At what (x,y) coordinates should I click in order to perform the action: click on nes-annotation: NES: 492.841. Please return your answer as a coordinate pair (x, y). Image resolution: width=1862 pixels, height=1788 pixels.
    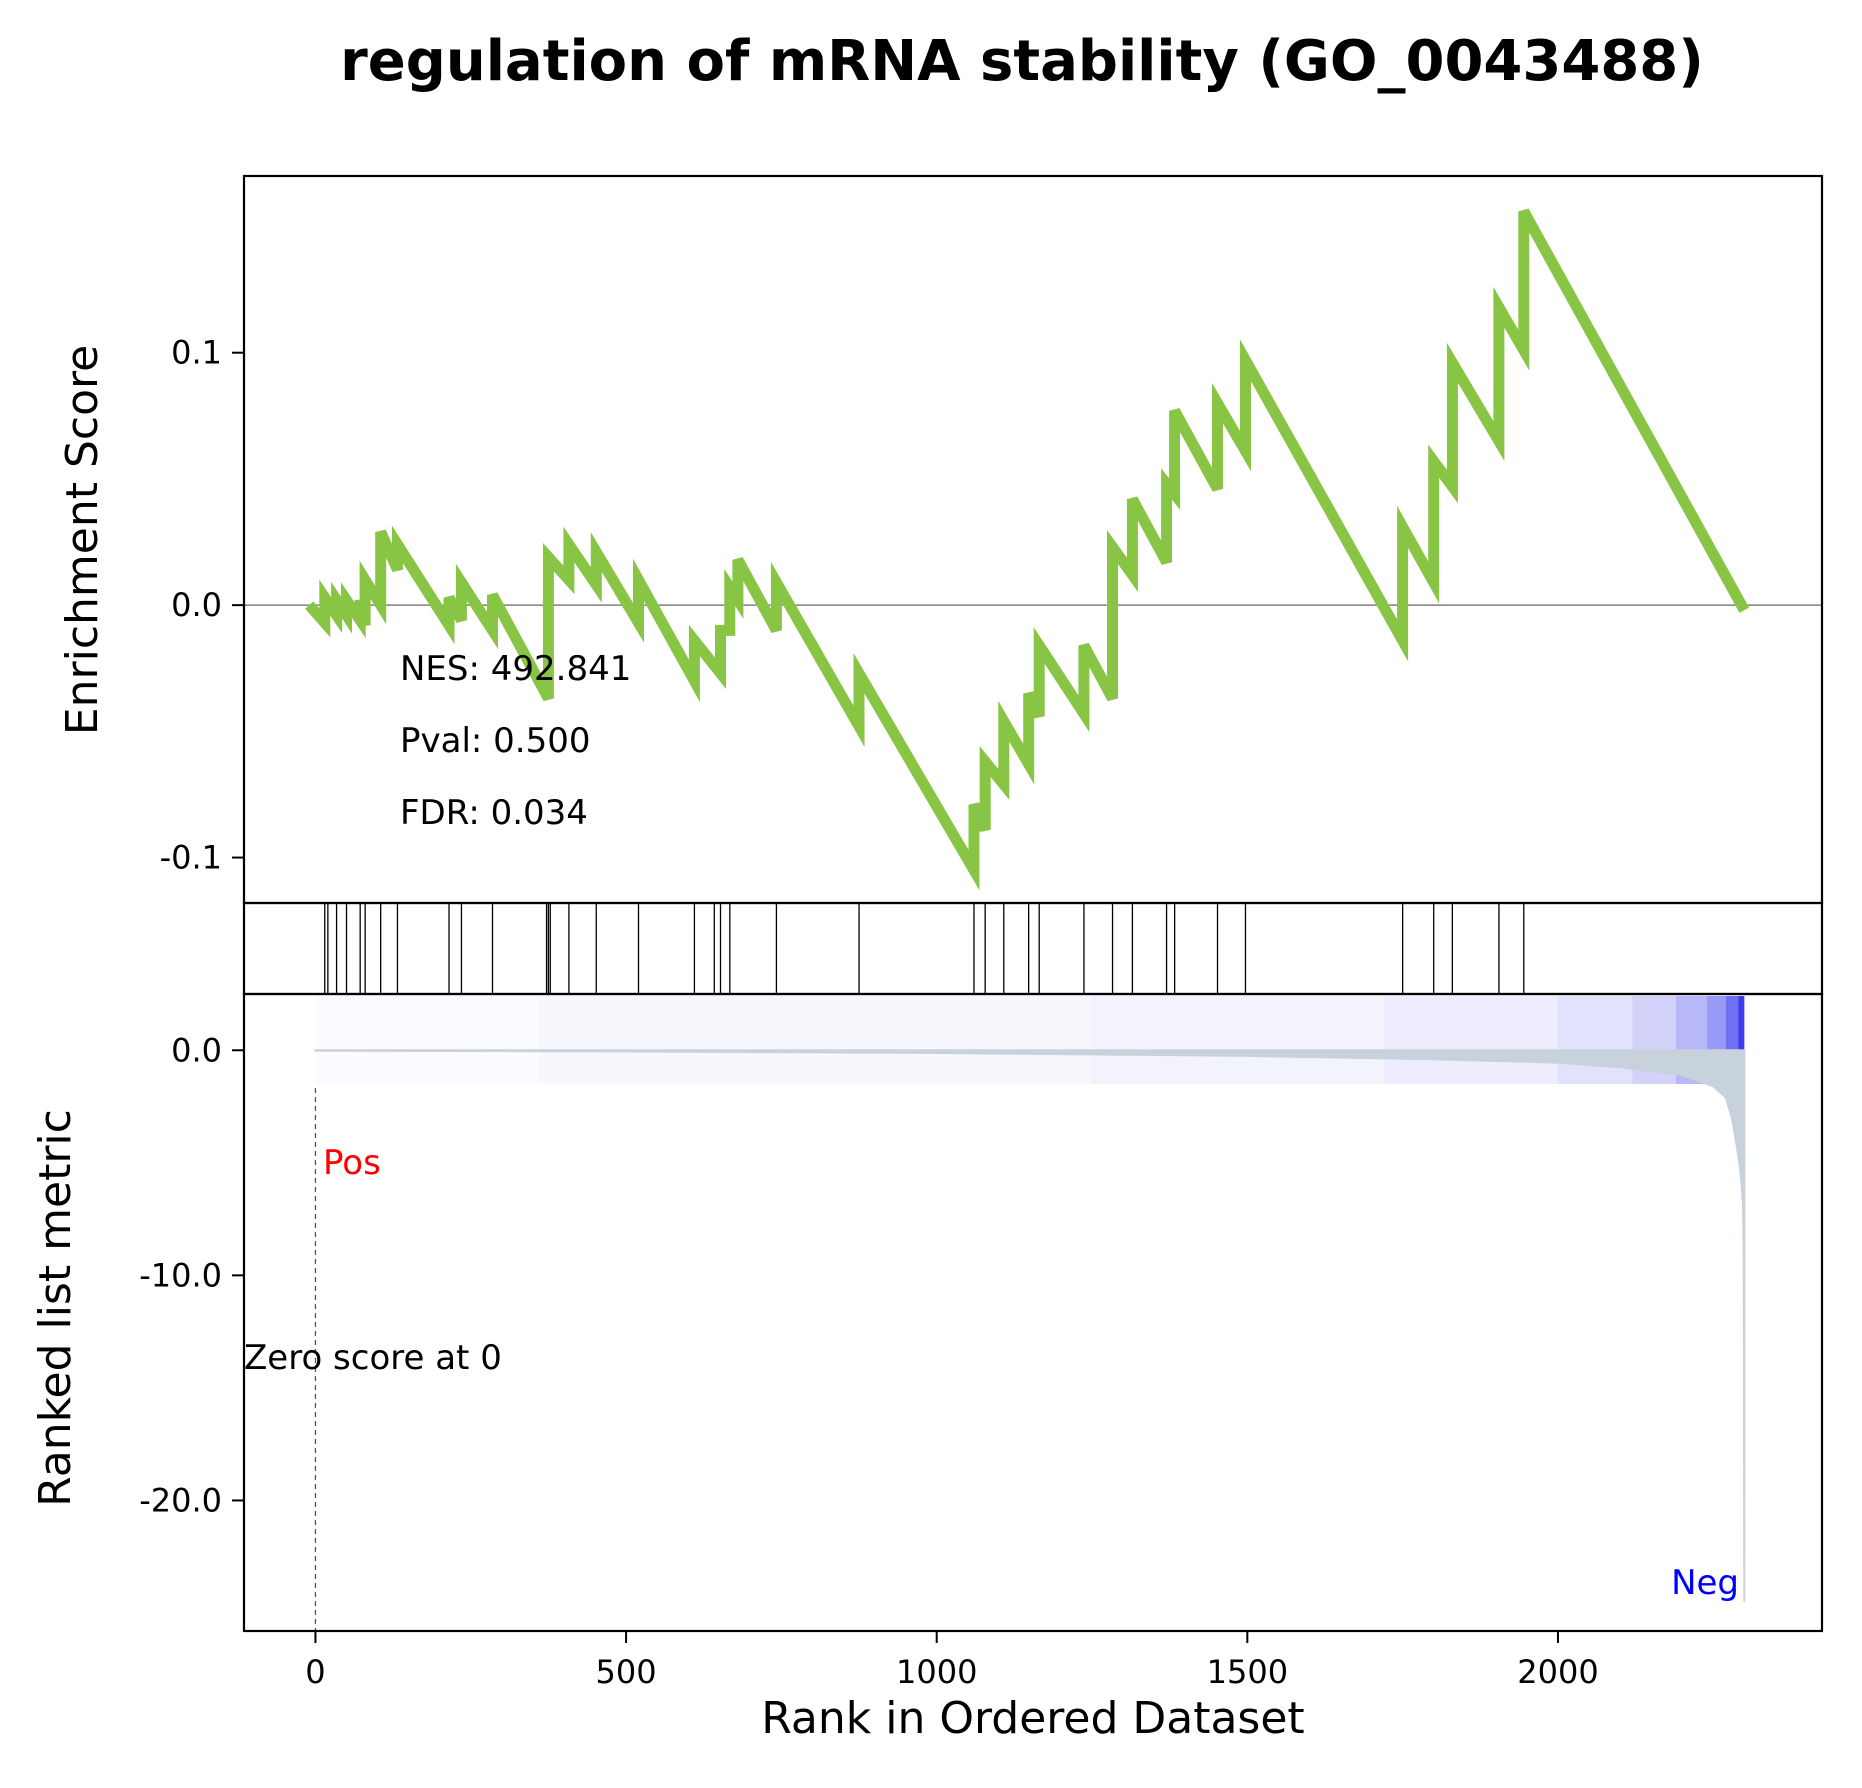
    Looking at the image, I should click on (515, 669).